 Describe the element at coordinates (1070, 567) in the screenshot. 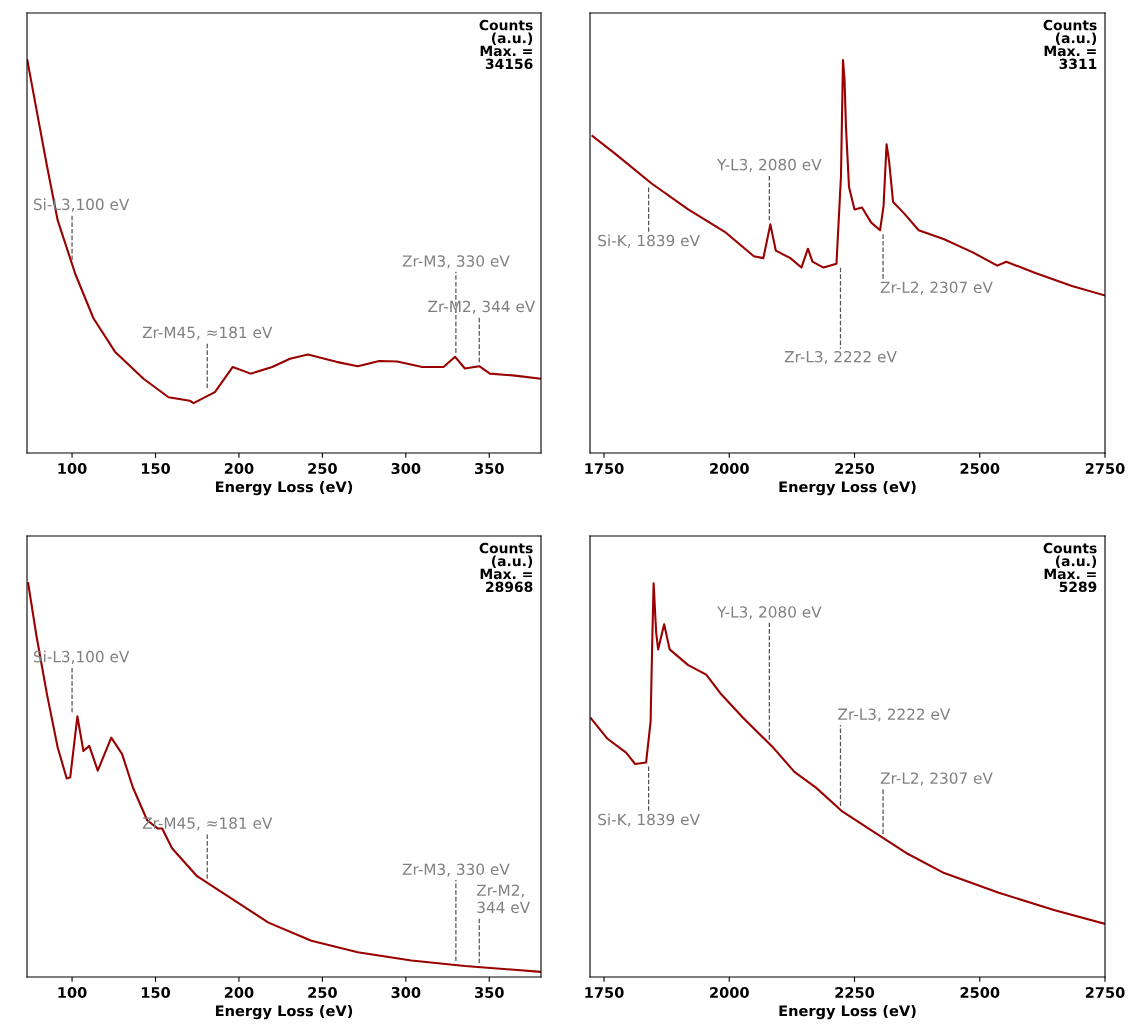

I see `annotation: Counts (a.u.) Max. = 5289` at that location.